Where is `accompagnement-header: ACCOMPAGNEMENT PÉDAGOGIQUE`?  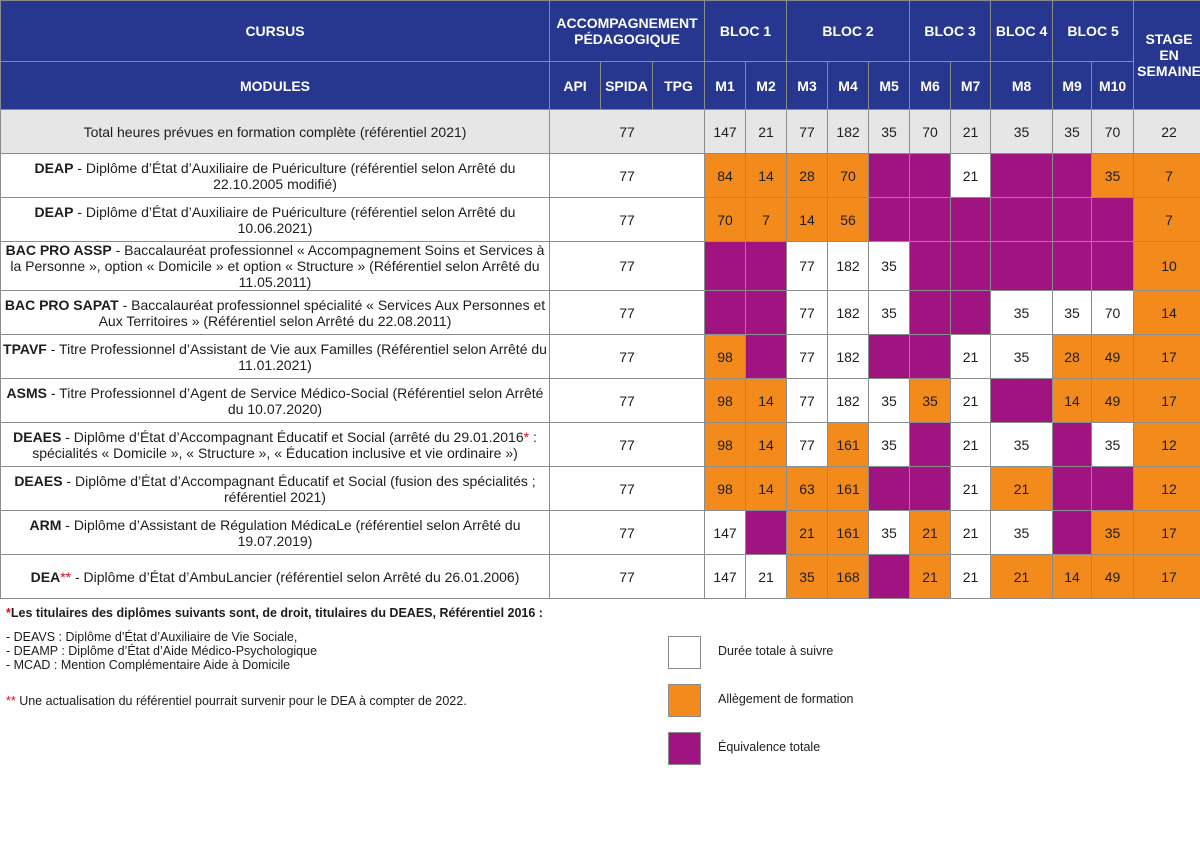 accompagnement-header: ACCOMPAGNEMENT PÉDAGOGIQUE is located at coordinates (627, 31).